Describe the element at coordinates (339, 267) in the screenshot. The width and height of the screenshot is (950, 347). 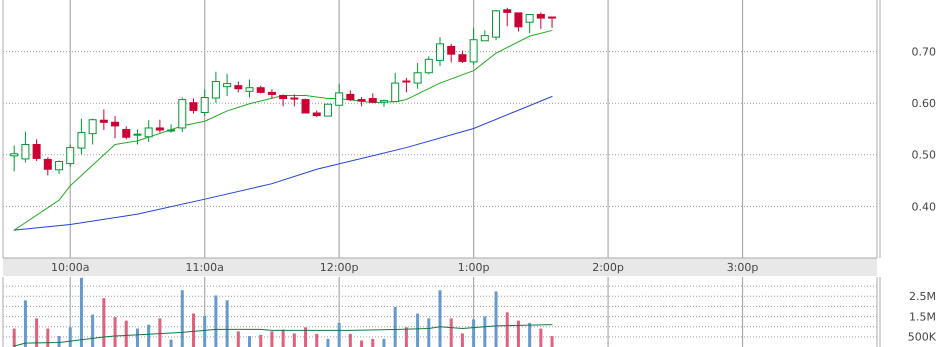
I see `x-tick-label: 12:00p` at that location.